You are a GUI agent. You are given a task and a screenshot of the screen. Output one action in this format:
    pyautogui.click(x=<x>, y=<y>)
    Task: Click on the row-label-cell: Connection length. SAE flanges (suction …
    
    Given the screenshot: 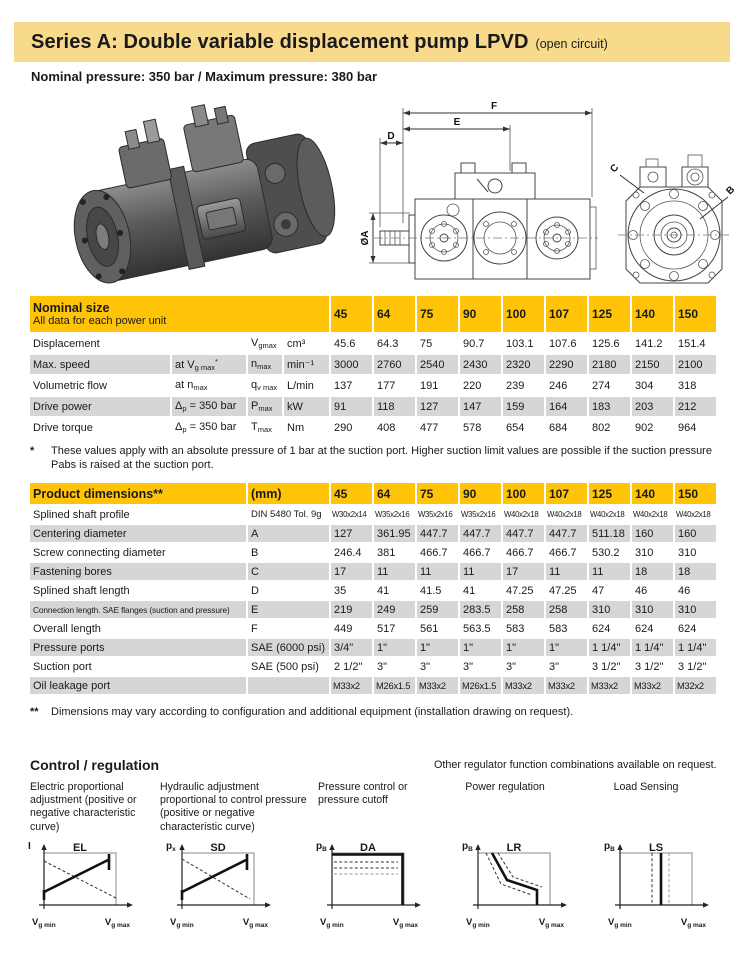 What is the action you would take?
    pyautogui.click(x=139, y=608)
    